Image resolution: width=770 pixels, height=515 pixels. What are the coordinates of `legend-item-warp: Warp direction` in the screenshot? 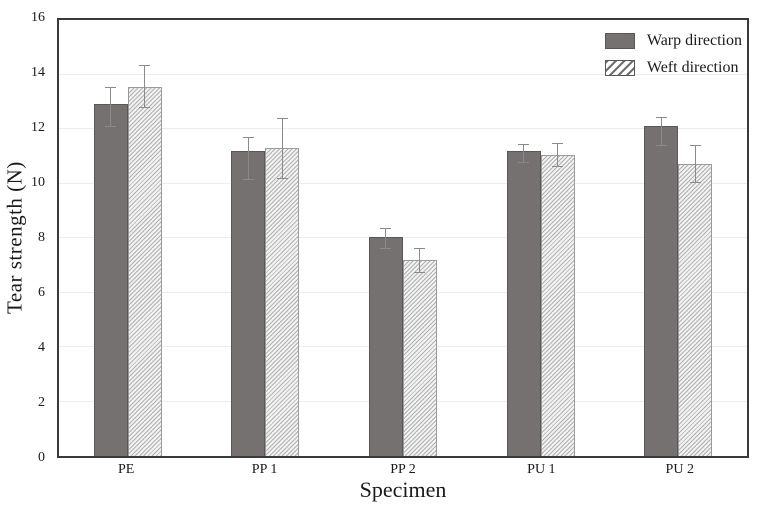 It's located at (673, 41).